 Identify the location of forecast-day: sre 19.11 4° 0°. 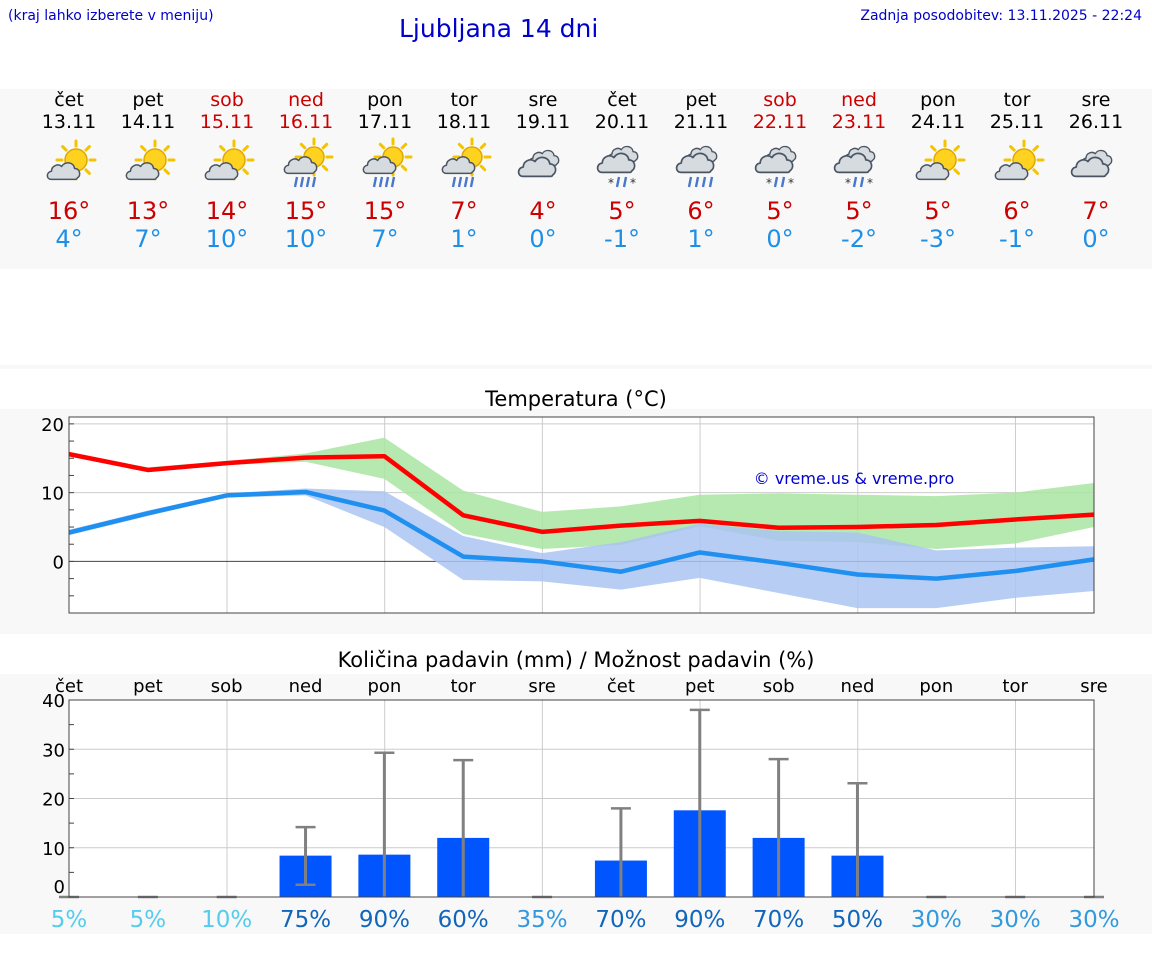
(543, 171).